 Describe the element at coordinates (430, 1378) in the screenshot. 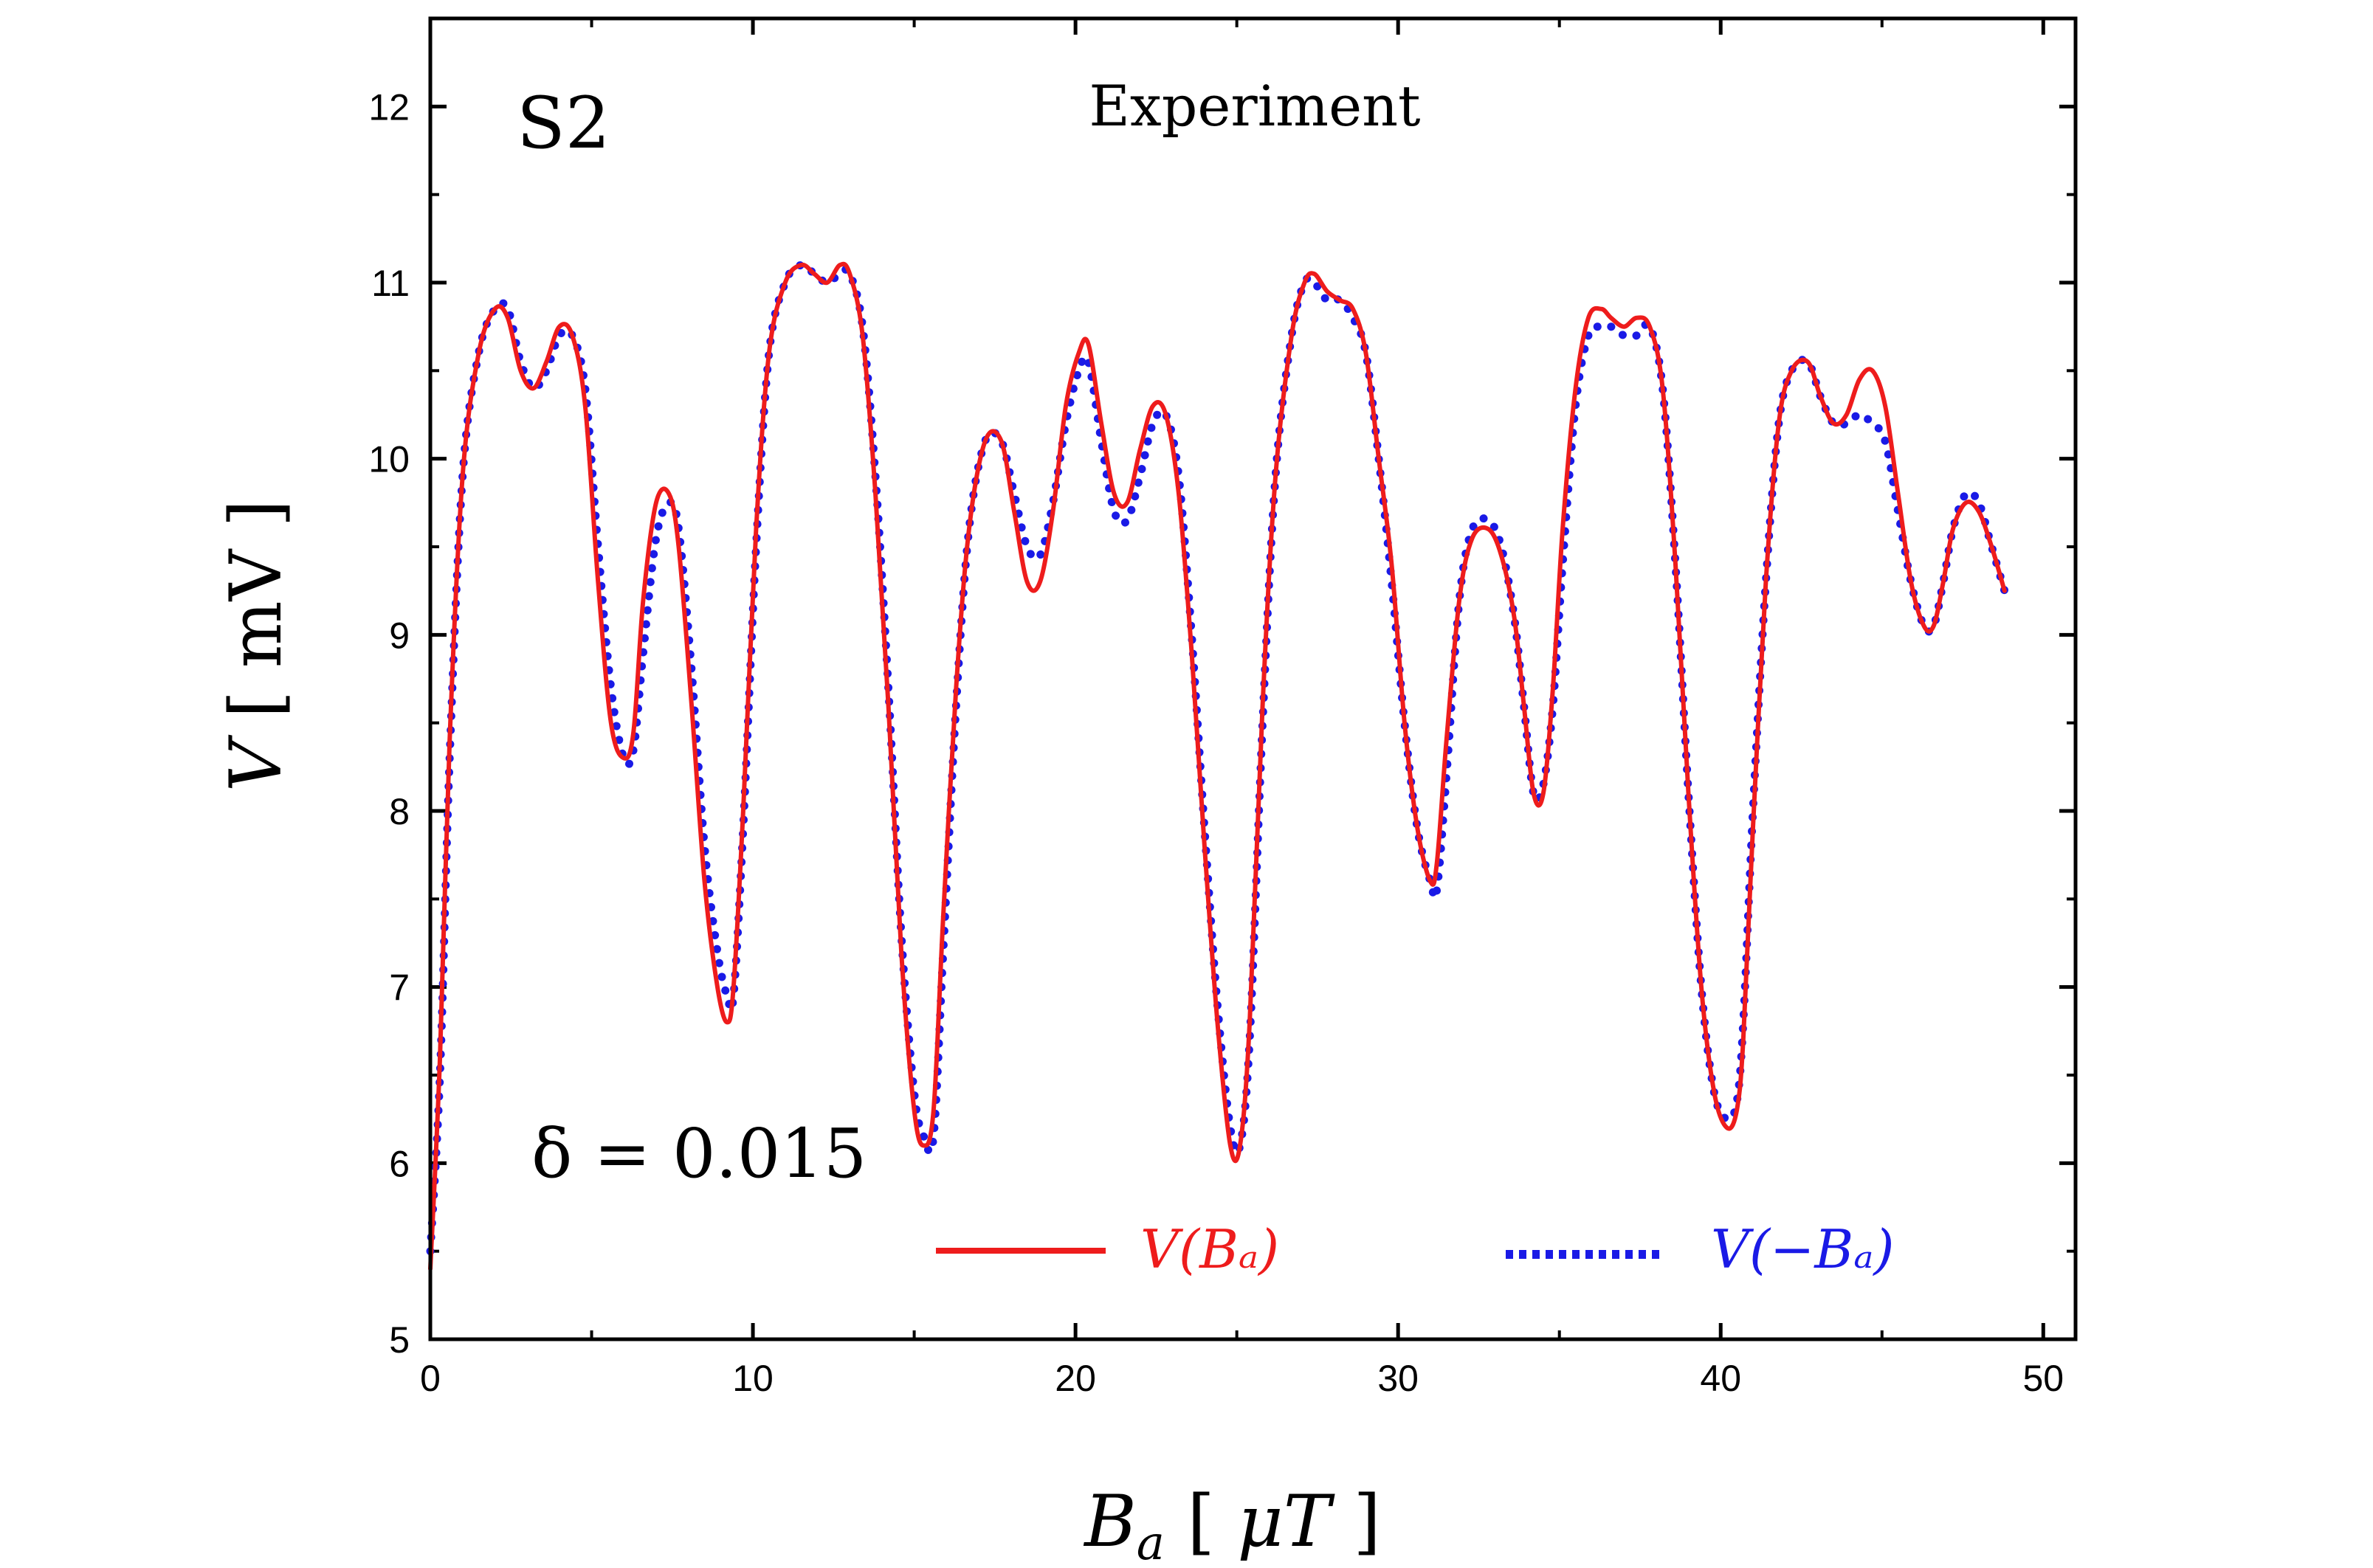

I see `x-tick-label: 0` at that location.